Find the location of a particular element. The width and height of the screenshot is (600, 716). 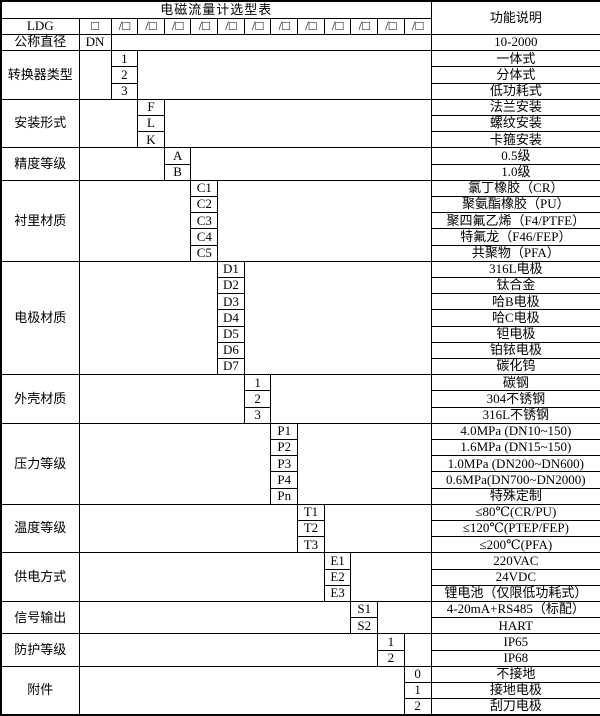

option-code-cell: P3 is located at coordinates (284, 464).